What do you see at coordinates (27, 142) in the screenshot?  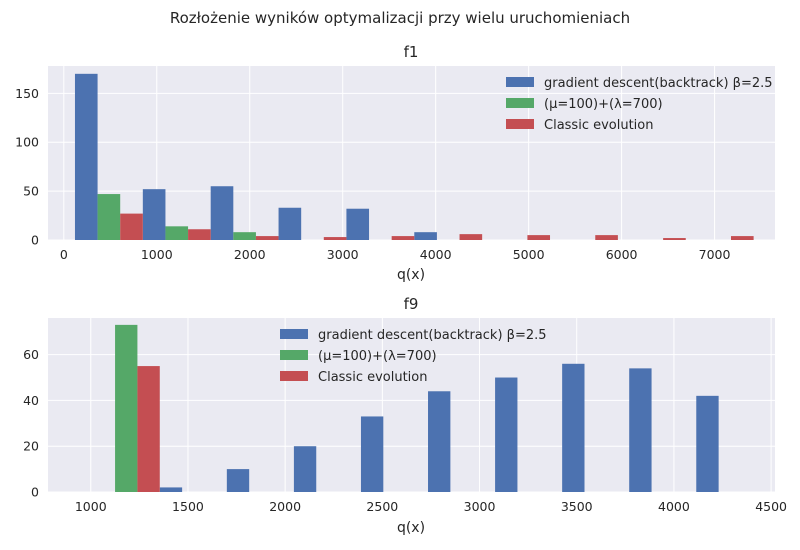 I see `y-tick-label: 100` at bounding box center [27, 142].